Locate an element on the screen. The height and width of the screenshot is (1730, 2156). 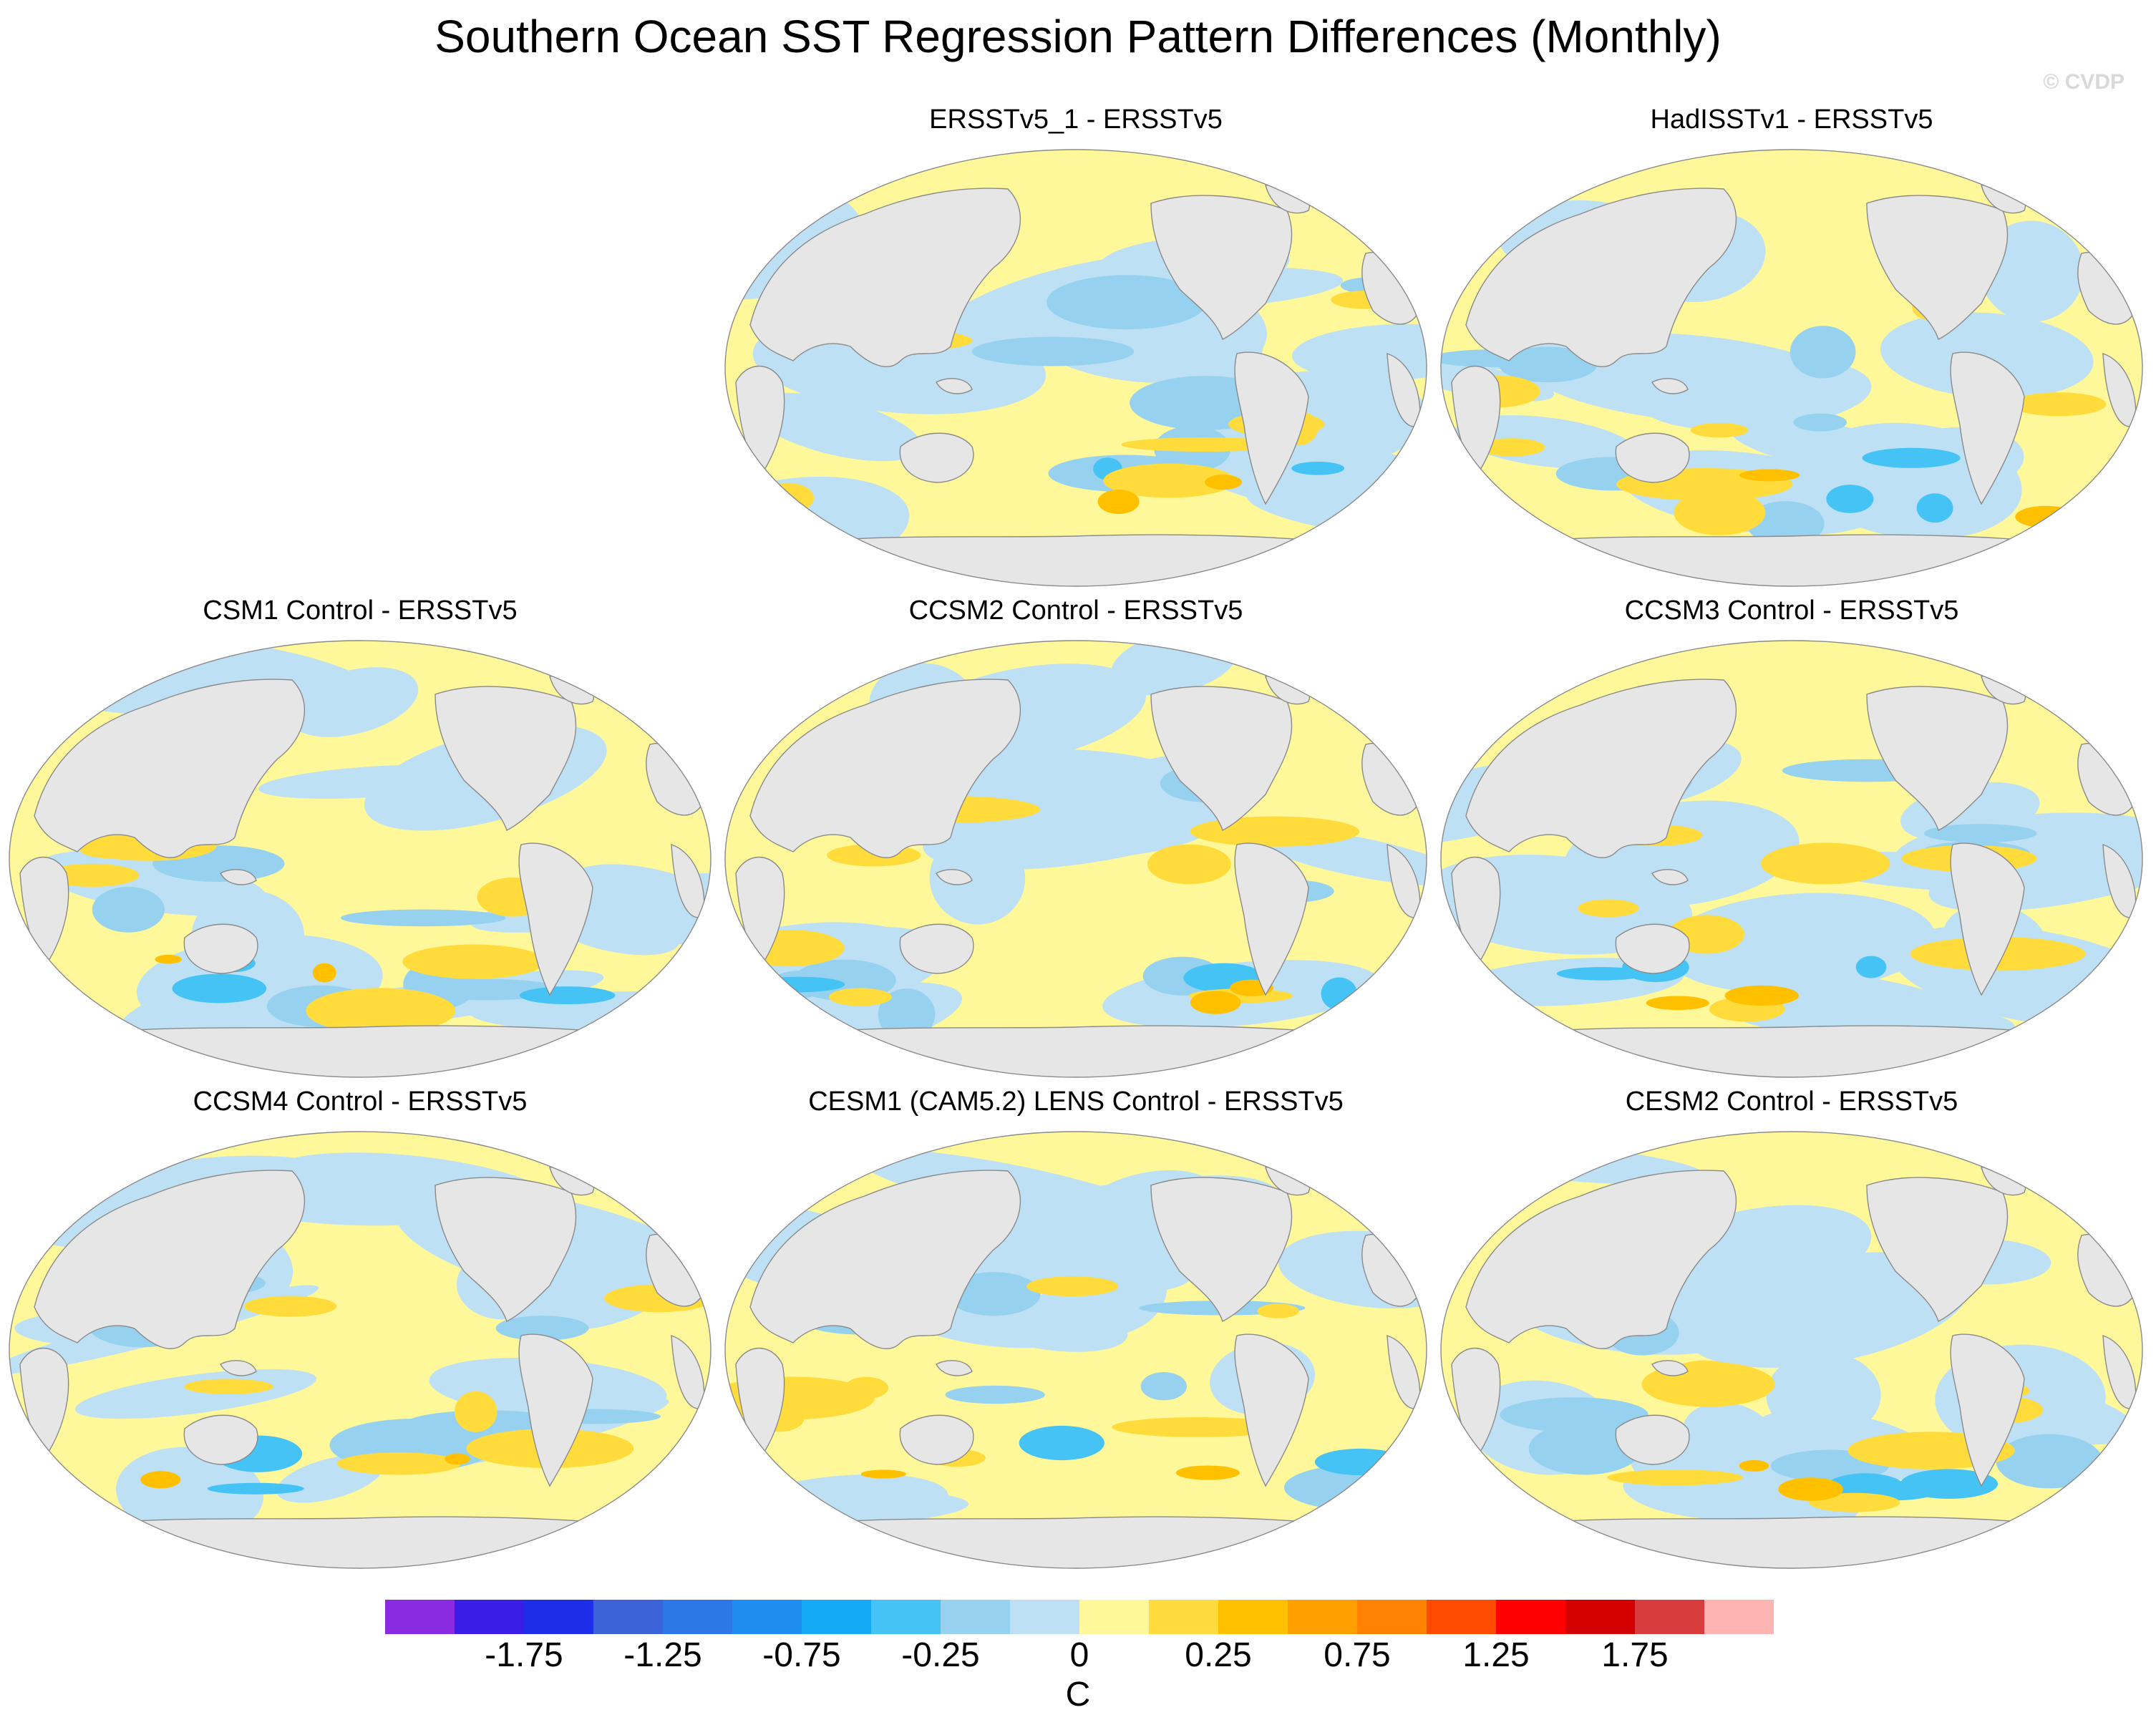
panel-title: CCSM3 Control - ERSSTv5 is located at coordinates (1792, 611).